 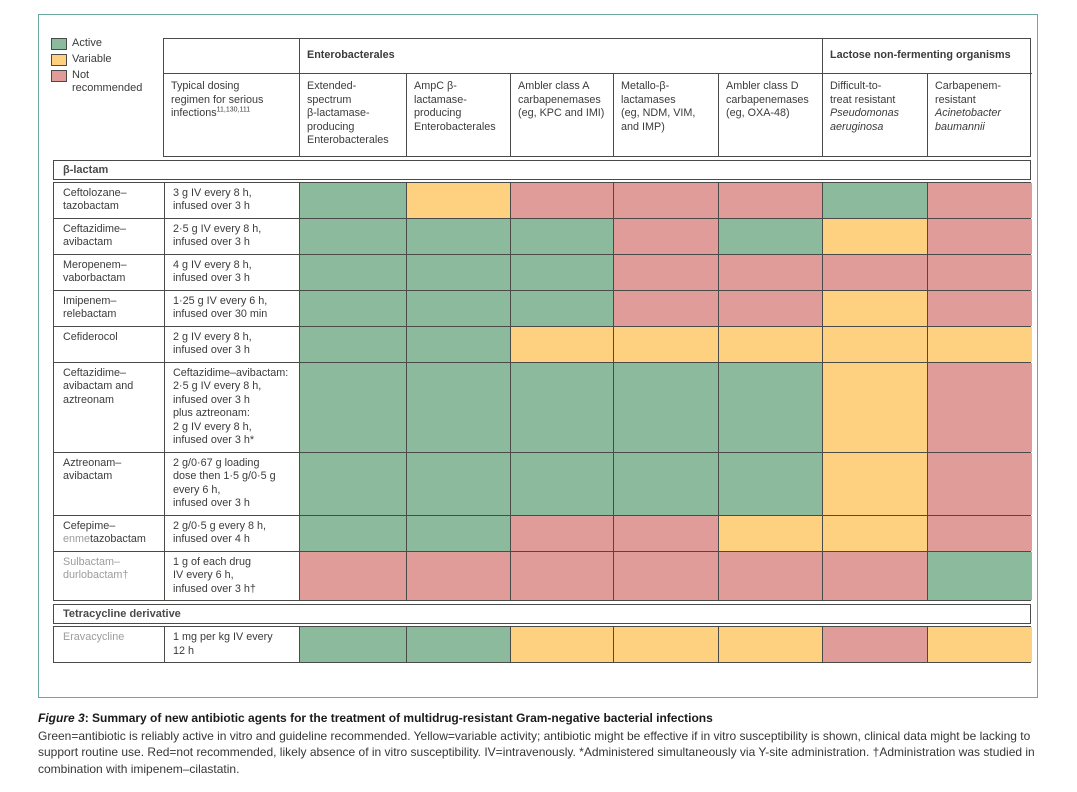 What do you see at coordinates (863, 93) in the screenshot?
I see `column-header-text: Difficult-to- treat resistant` at bounding box center [863, 93].